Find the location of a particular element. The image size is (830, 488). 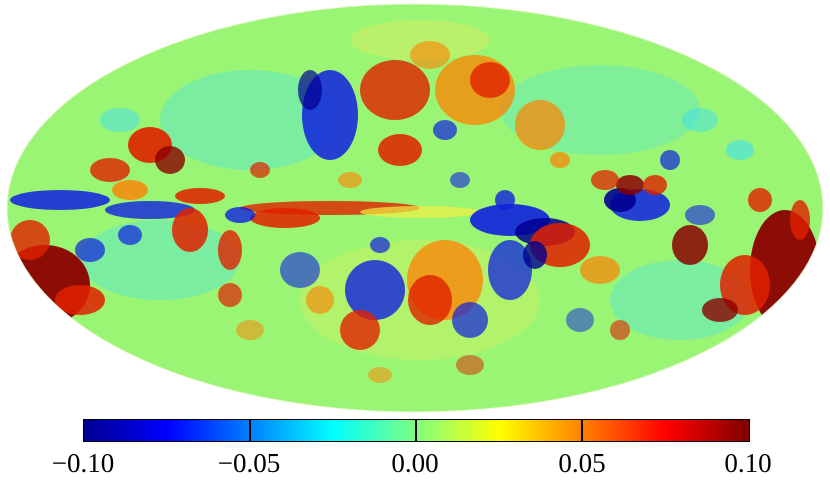

colorbar is located at coordinates (416, 430).